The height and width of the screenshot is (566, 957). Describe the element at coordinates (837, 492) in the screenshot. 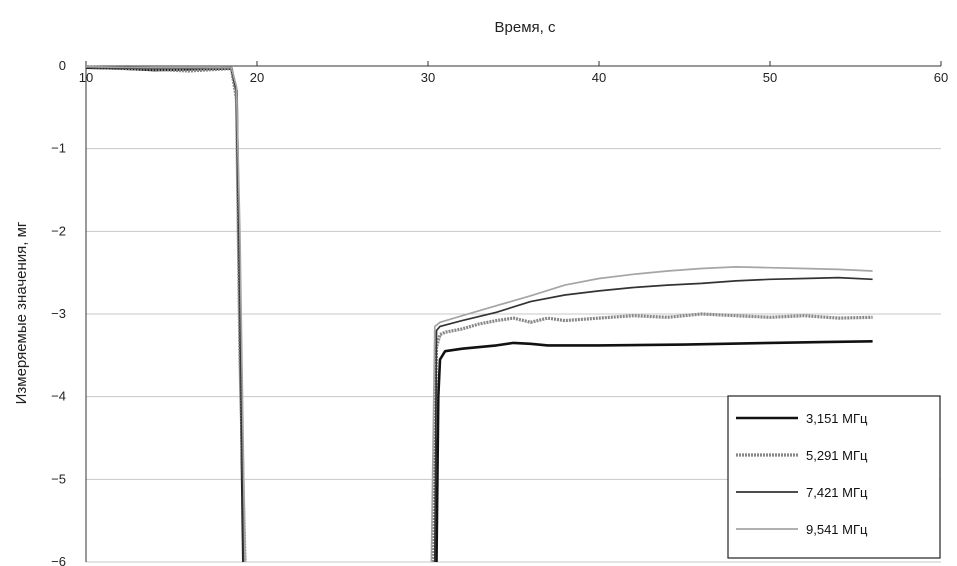

I see `legend-entry-label: 7,421 МГц` at that location.